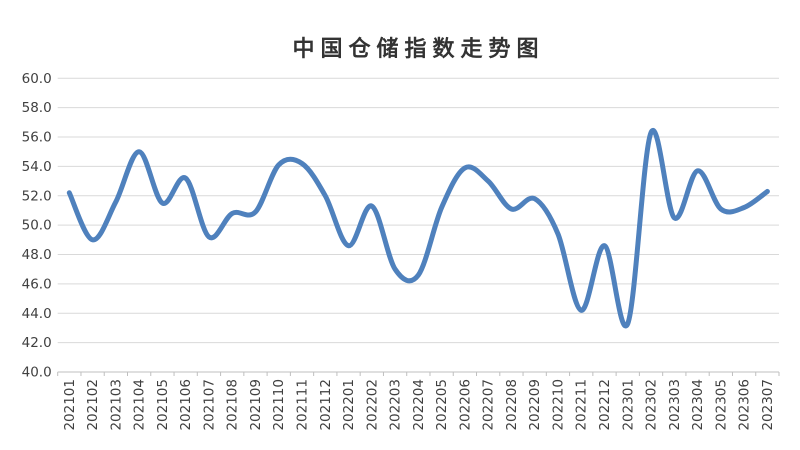 The height and width of the screenshot is (450, 800). I want to click on y-tick-label: 46.0, so click(37, 284).